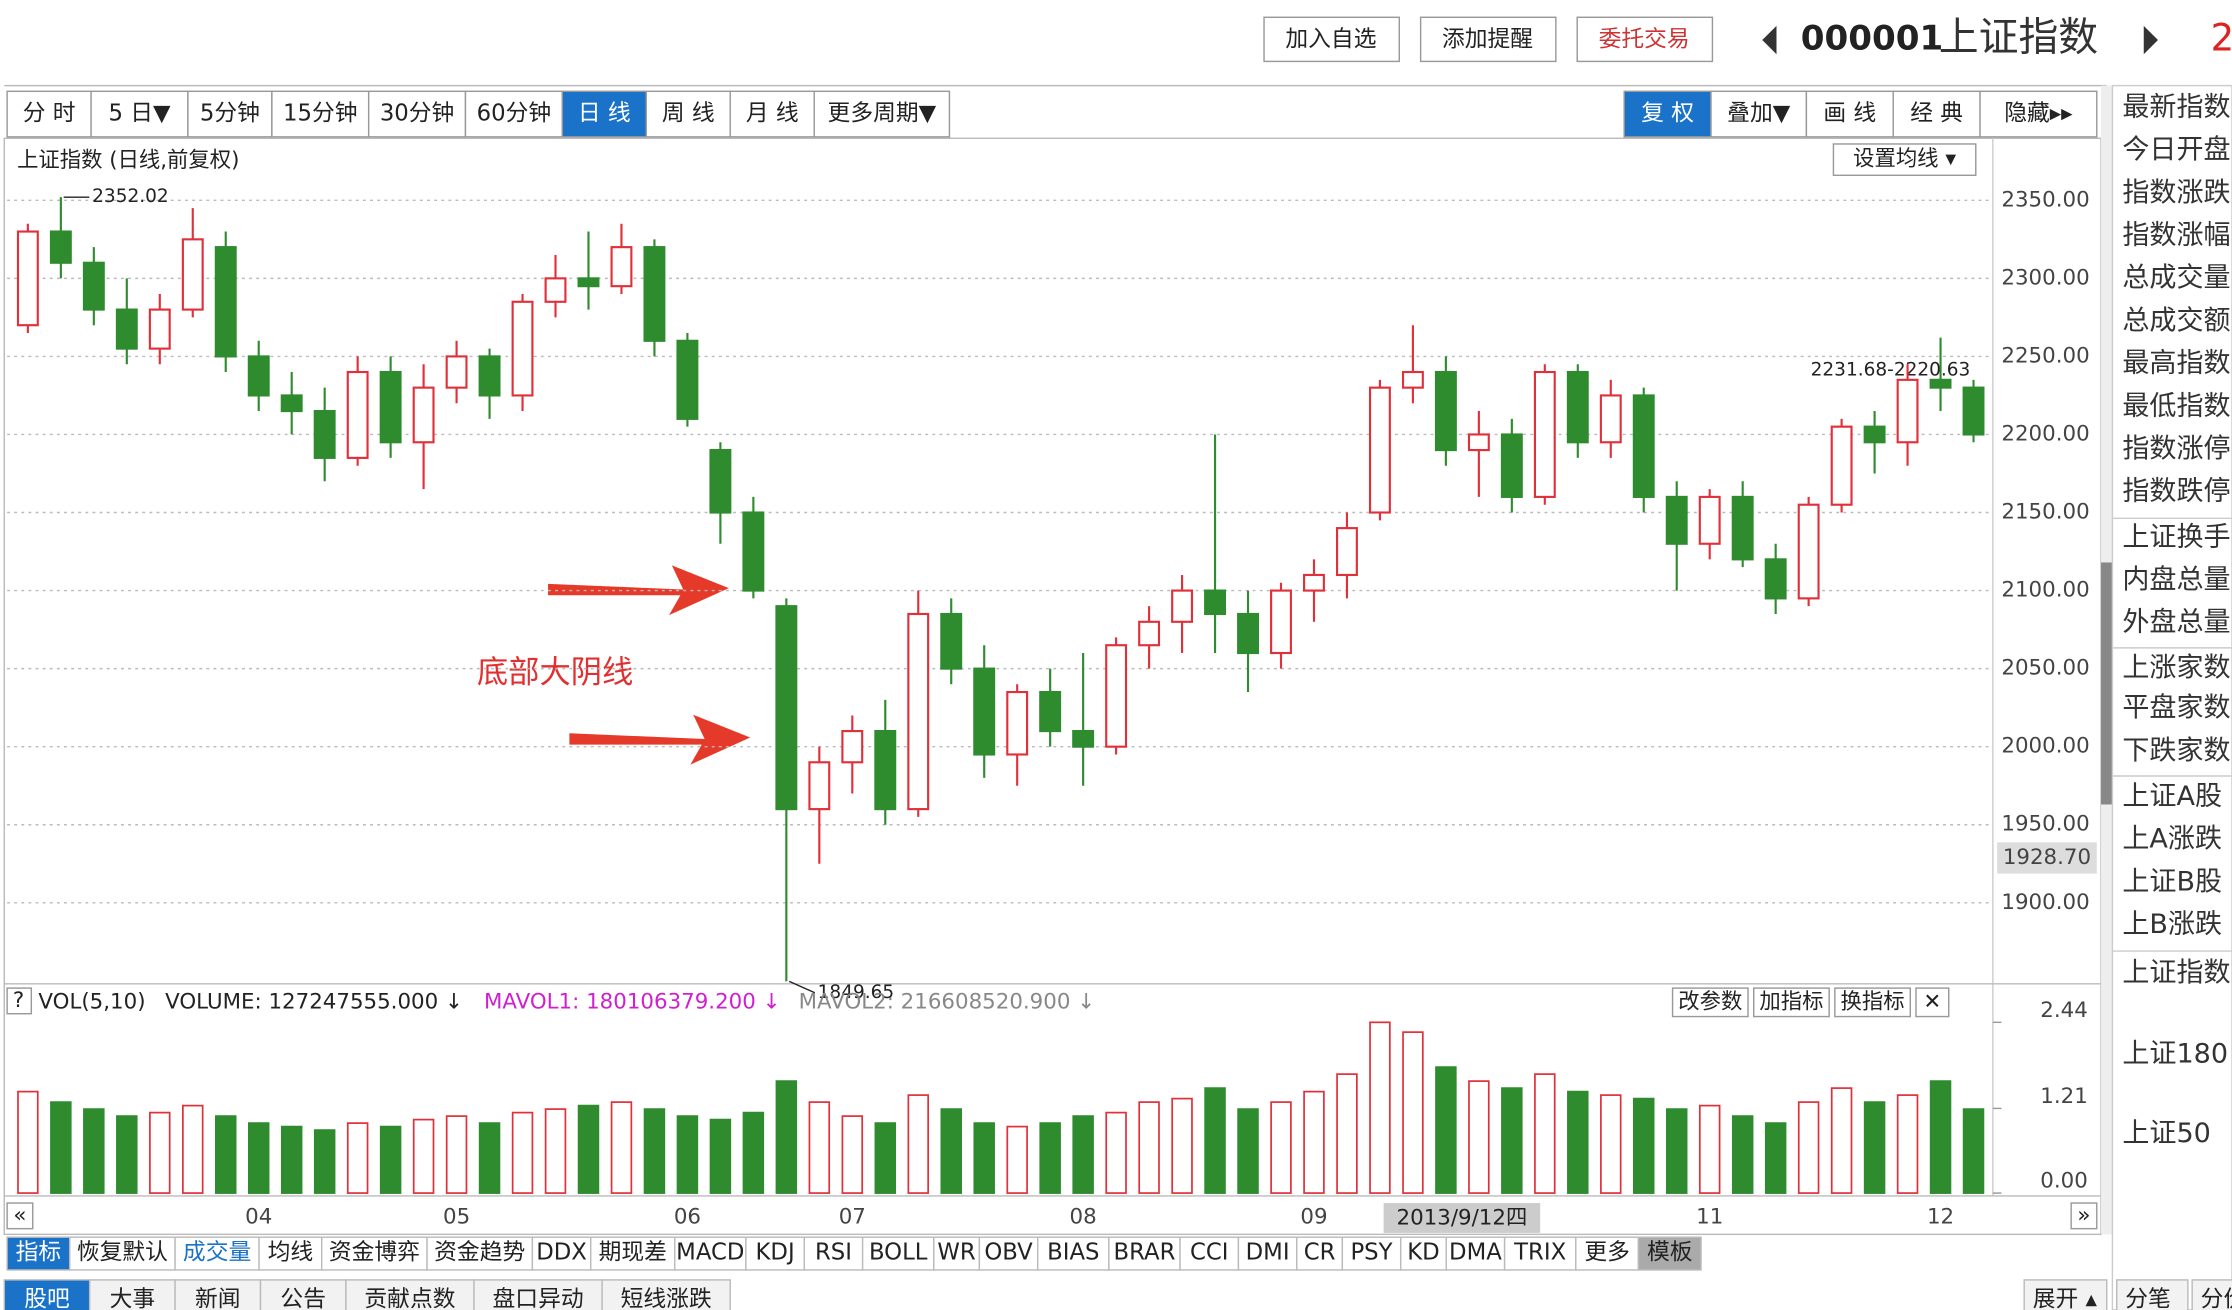 This screenshot has width=2232, height=1310. I want to click on indicator-tab-label: 恢复默认, so click(122, 1252).